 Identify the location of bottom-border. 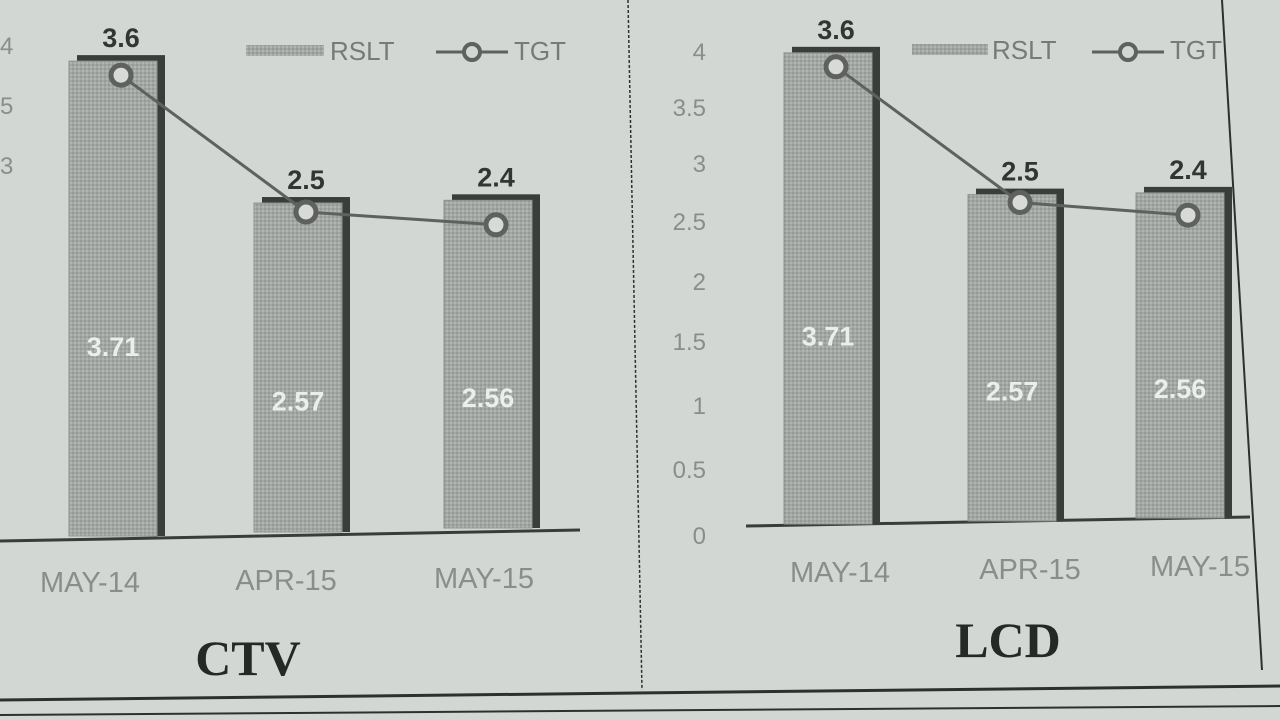
(640, 693).